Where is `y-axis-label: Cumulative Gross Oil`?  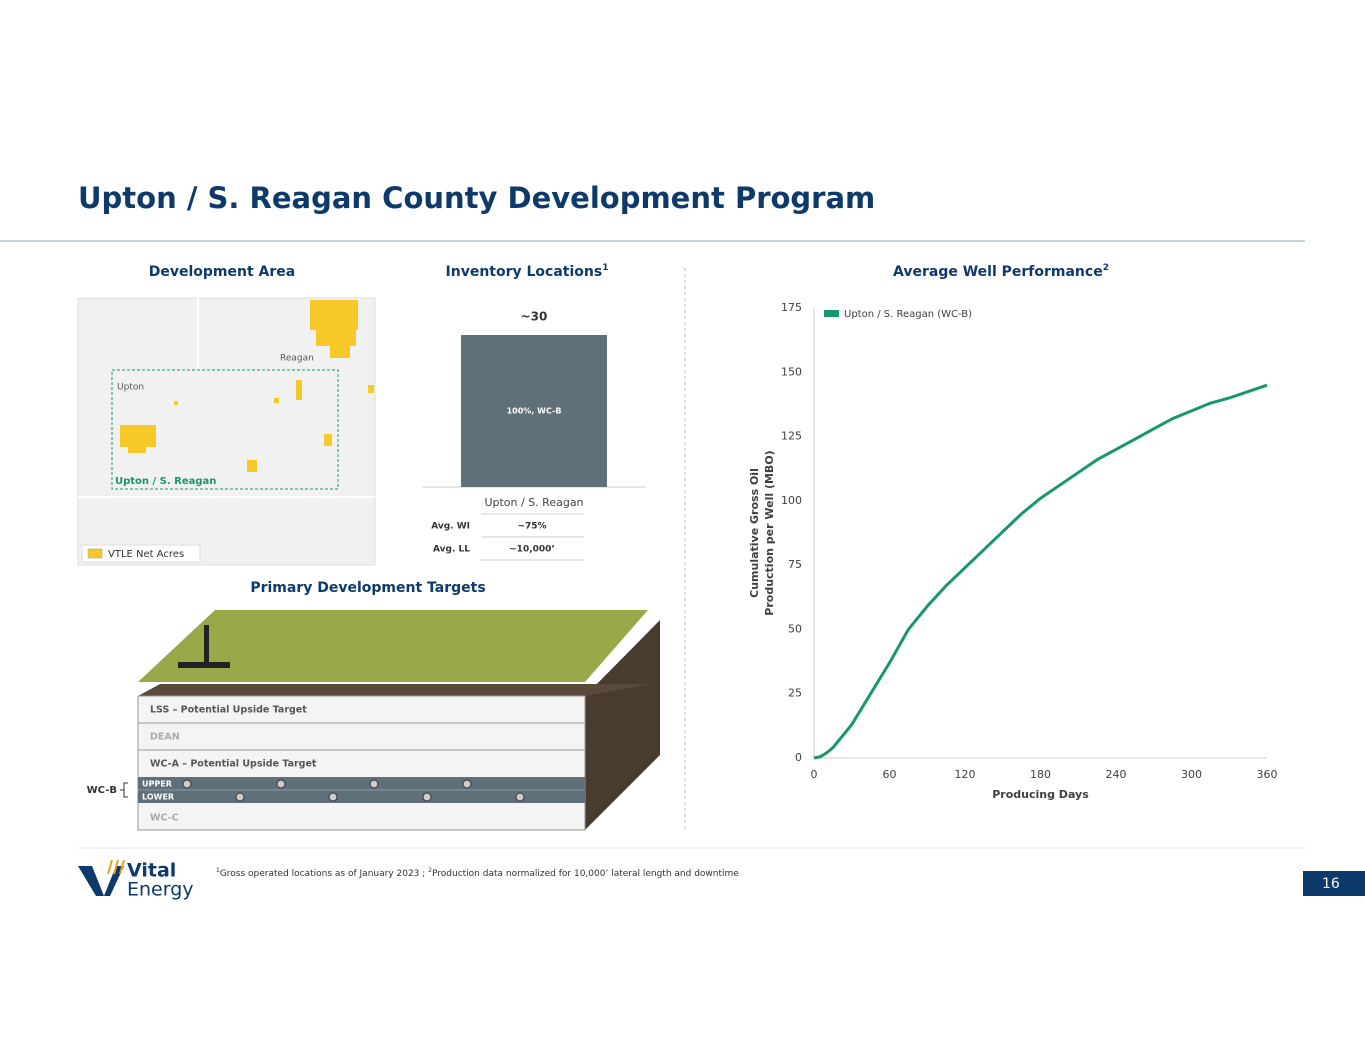 y-axis-label: Cumulative Gross Oil is located at coordinates (754, 533).